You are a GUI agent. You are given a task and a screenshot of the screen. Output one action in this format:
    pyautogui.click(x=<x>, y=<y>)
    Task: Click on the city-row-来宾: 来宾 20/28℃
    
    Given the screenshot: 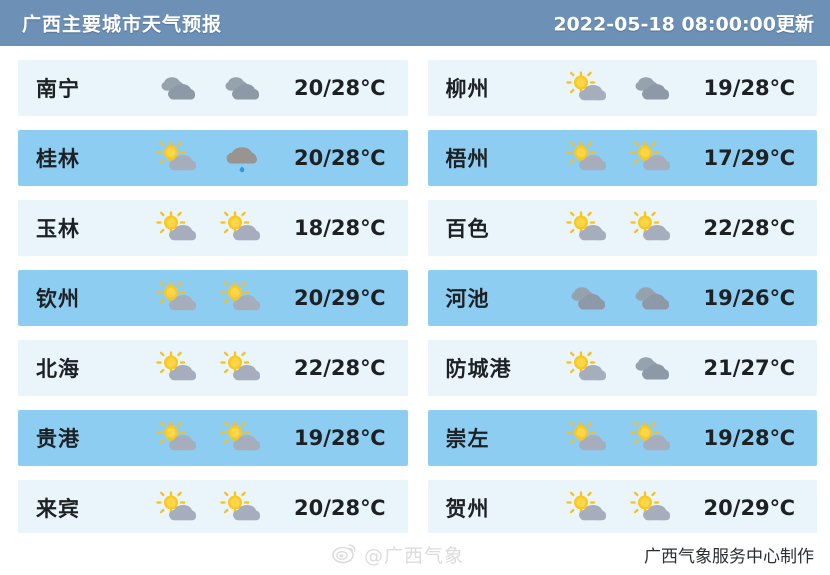 What is the action you would take?
    pyautogui.click(x=213, y=508)
    